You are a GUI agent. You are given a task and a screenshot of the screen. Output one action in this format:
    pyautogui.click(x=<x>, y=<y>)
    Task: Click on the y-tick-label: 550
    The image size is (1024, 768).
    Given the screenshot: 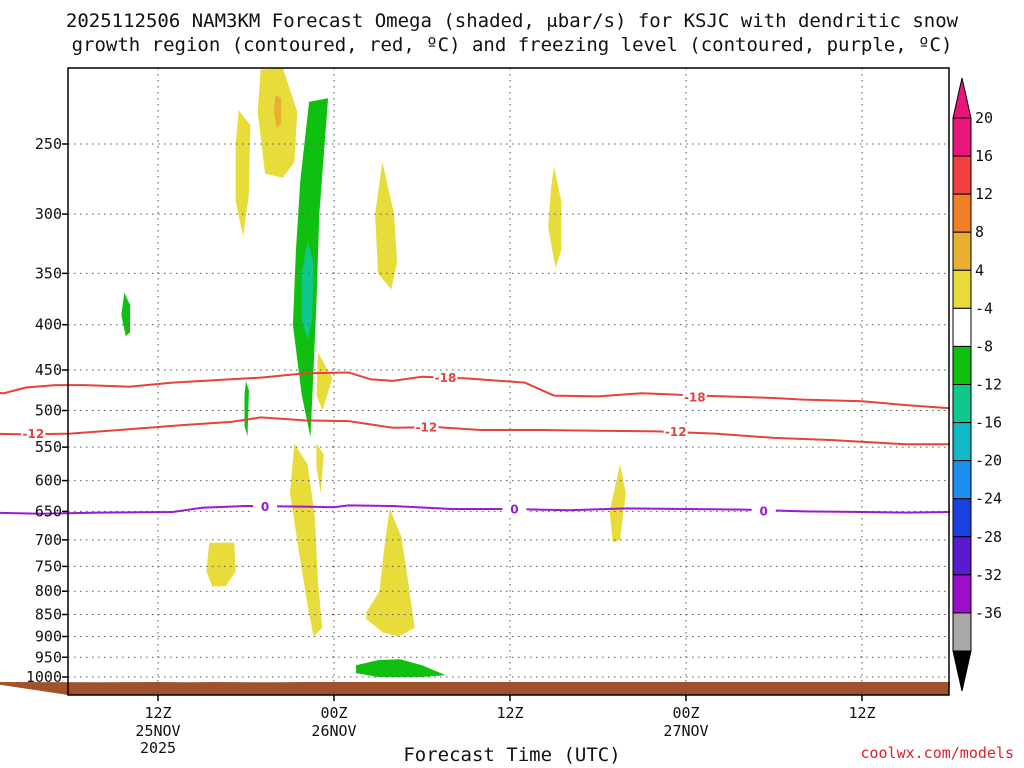 What is the action you would take?
    pyautogui.click(x=48, y=447)
    